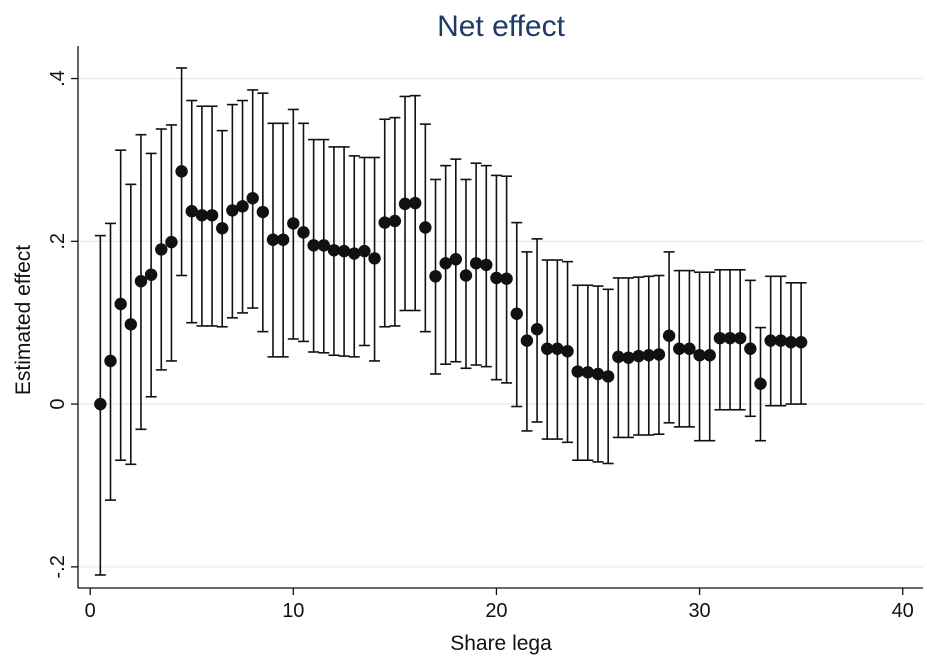 The height and width of the screenshot is (657, 927). Describe the element at coordinates (501, 26) in the screenshot. I see `chart-title: Net effect` at that location.